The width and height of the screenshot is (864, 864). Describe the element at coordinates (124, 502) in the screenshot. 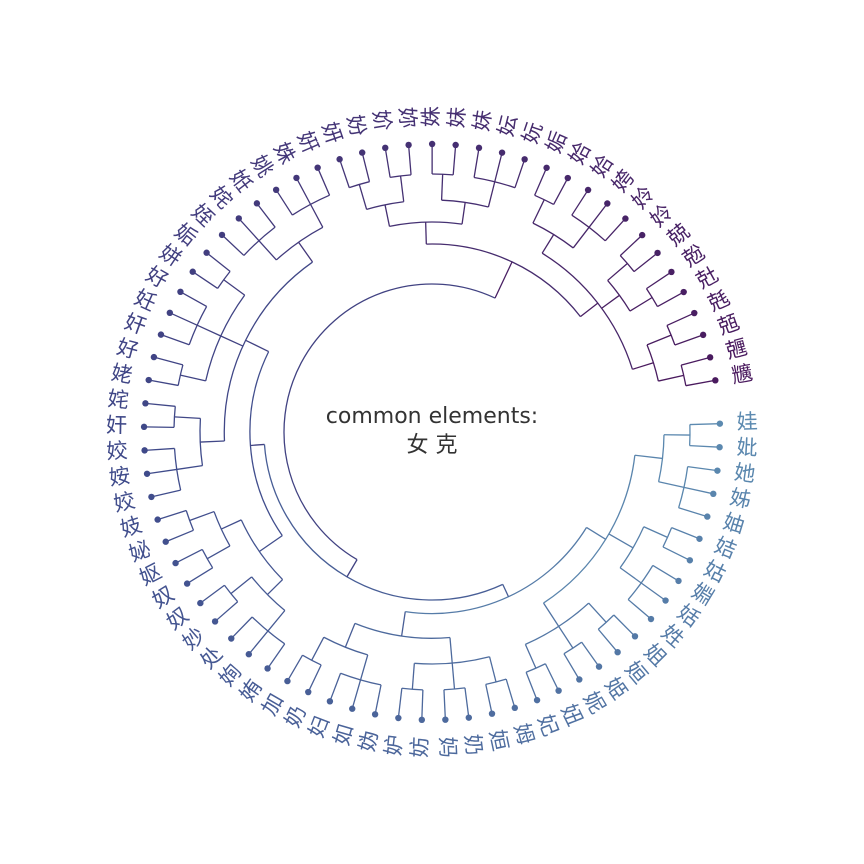

I see `leaf-label: 姣` at that location.